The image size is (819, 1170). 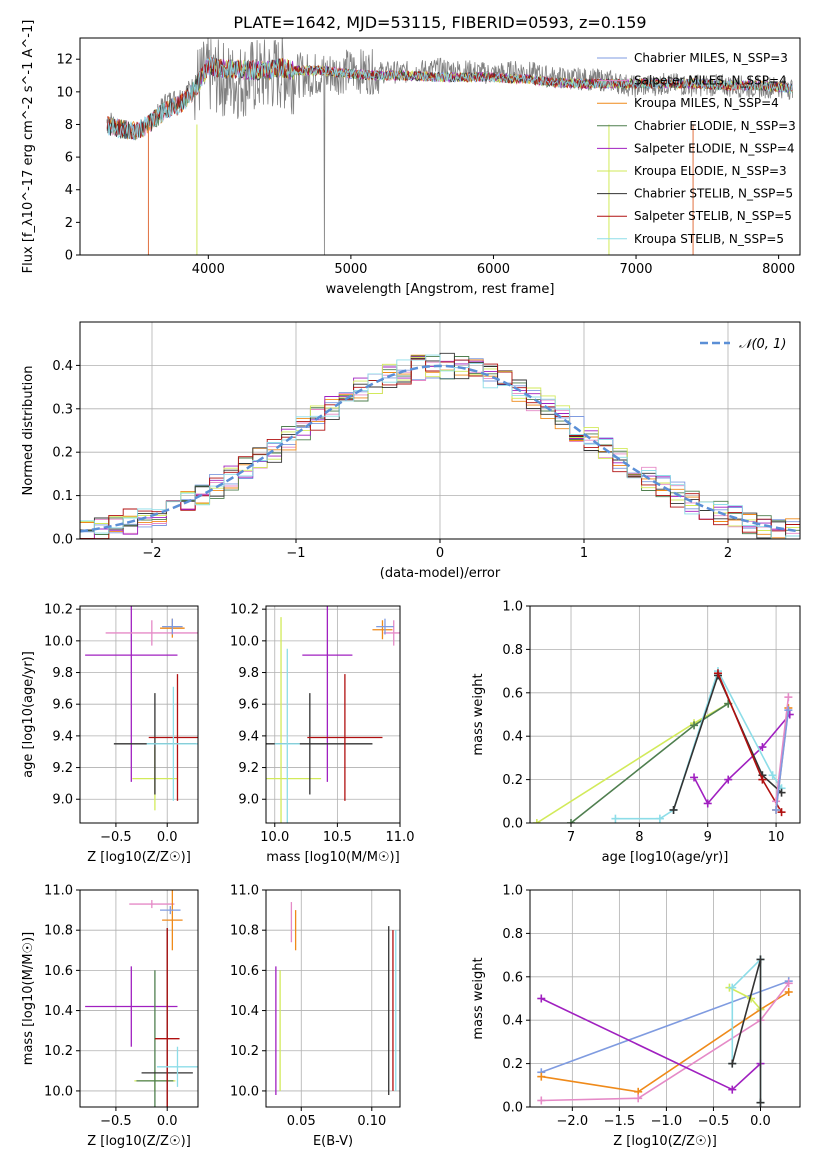 I want to click on model-spectrum-line, so click(x=449, y=98).